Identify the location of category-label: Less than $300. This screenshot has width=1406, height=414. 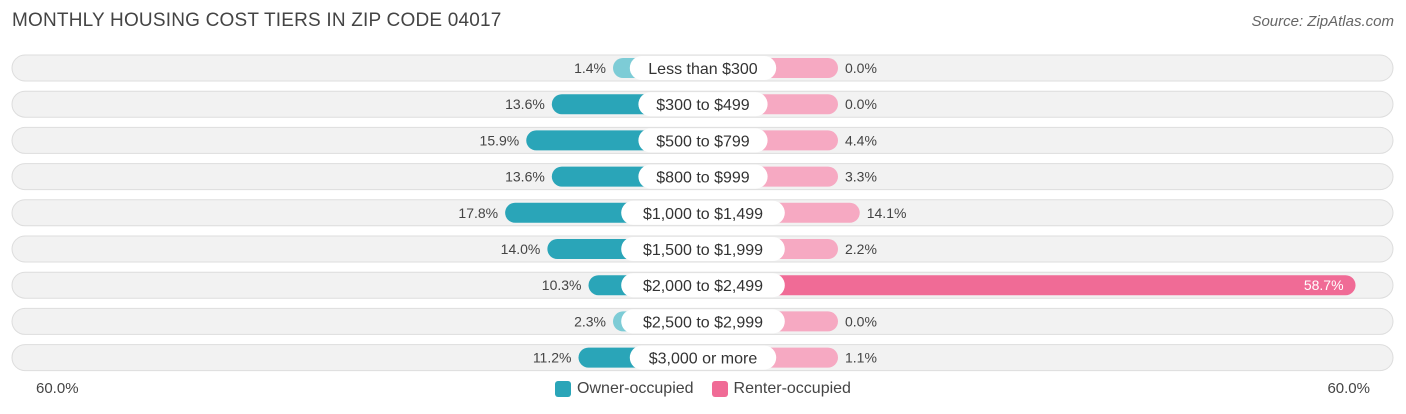
(703, 69).